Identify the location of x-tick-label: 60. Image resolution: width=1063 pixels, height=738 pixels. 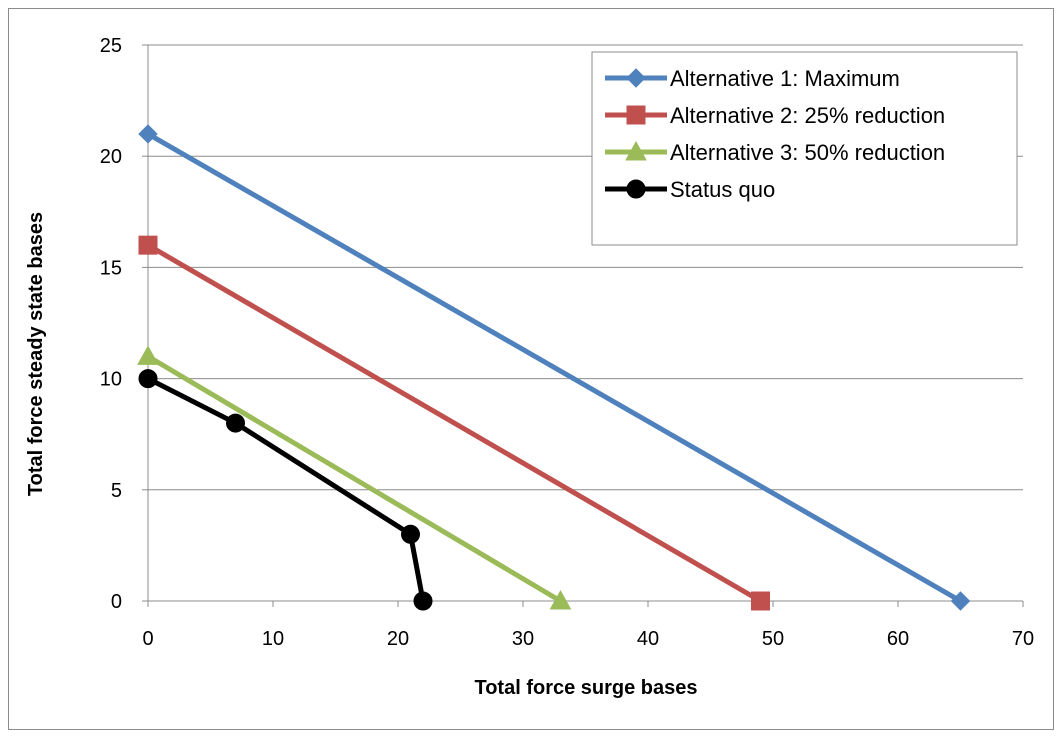
(898, 639).